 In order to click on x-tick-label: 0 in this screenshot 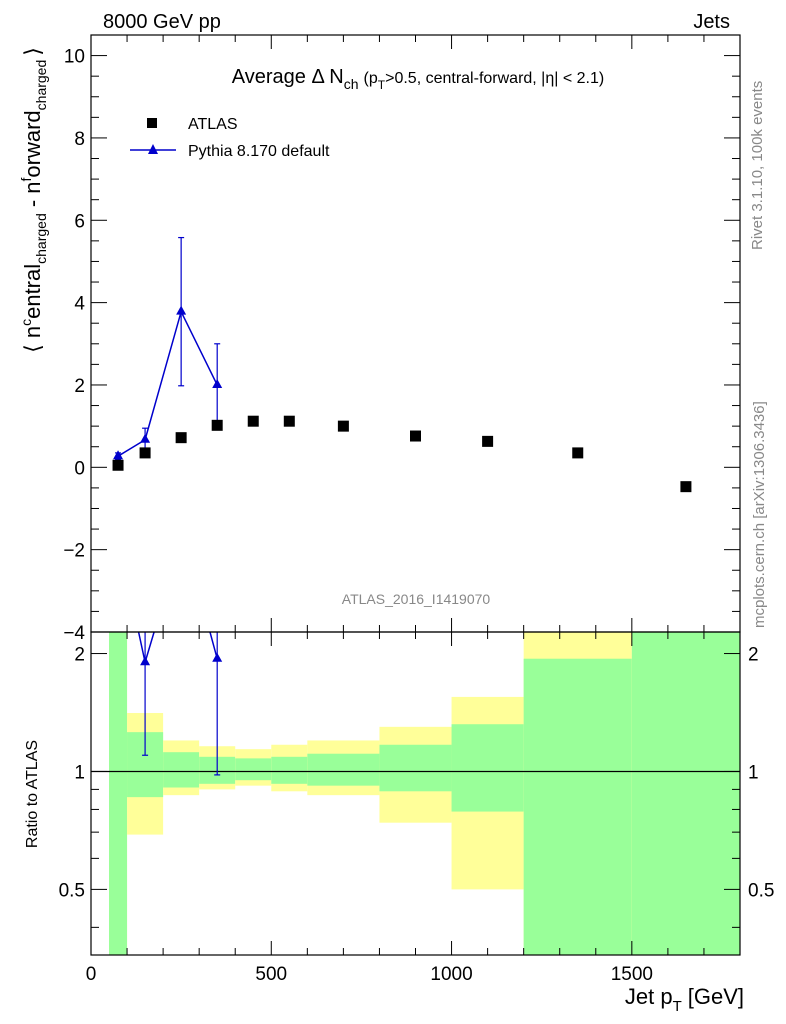, I will do `click(91, 974)`.